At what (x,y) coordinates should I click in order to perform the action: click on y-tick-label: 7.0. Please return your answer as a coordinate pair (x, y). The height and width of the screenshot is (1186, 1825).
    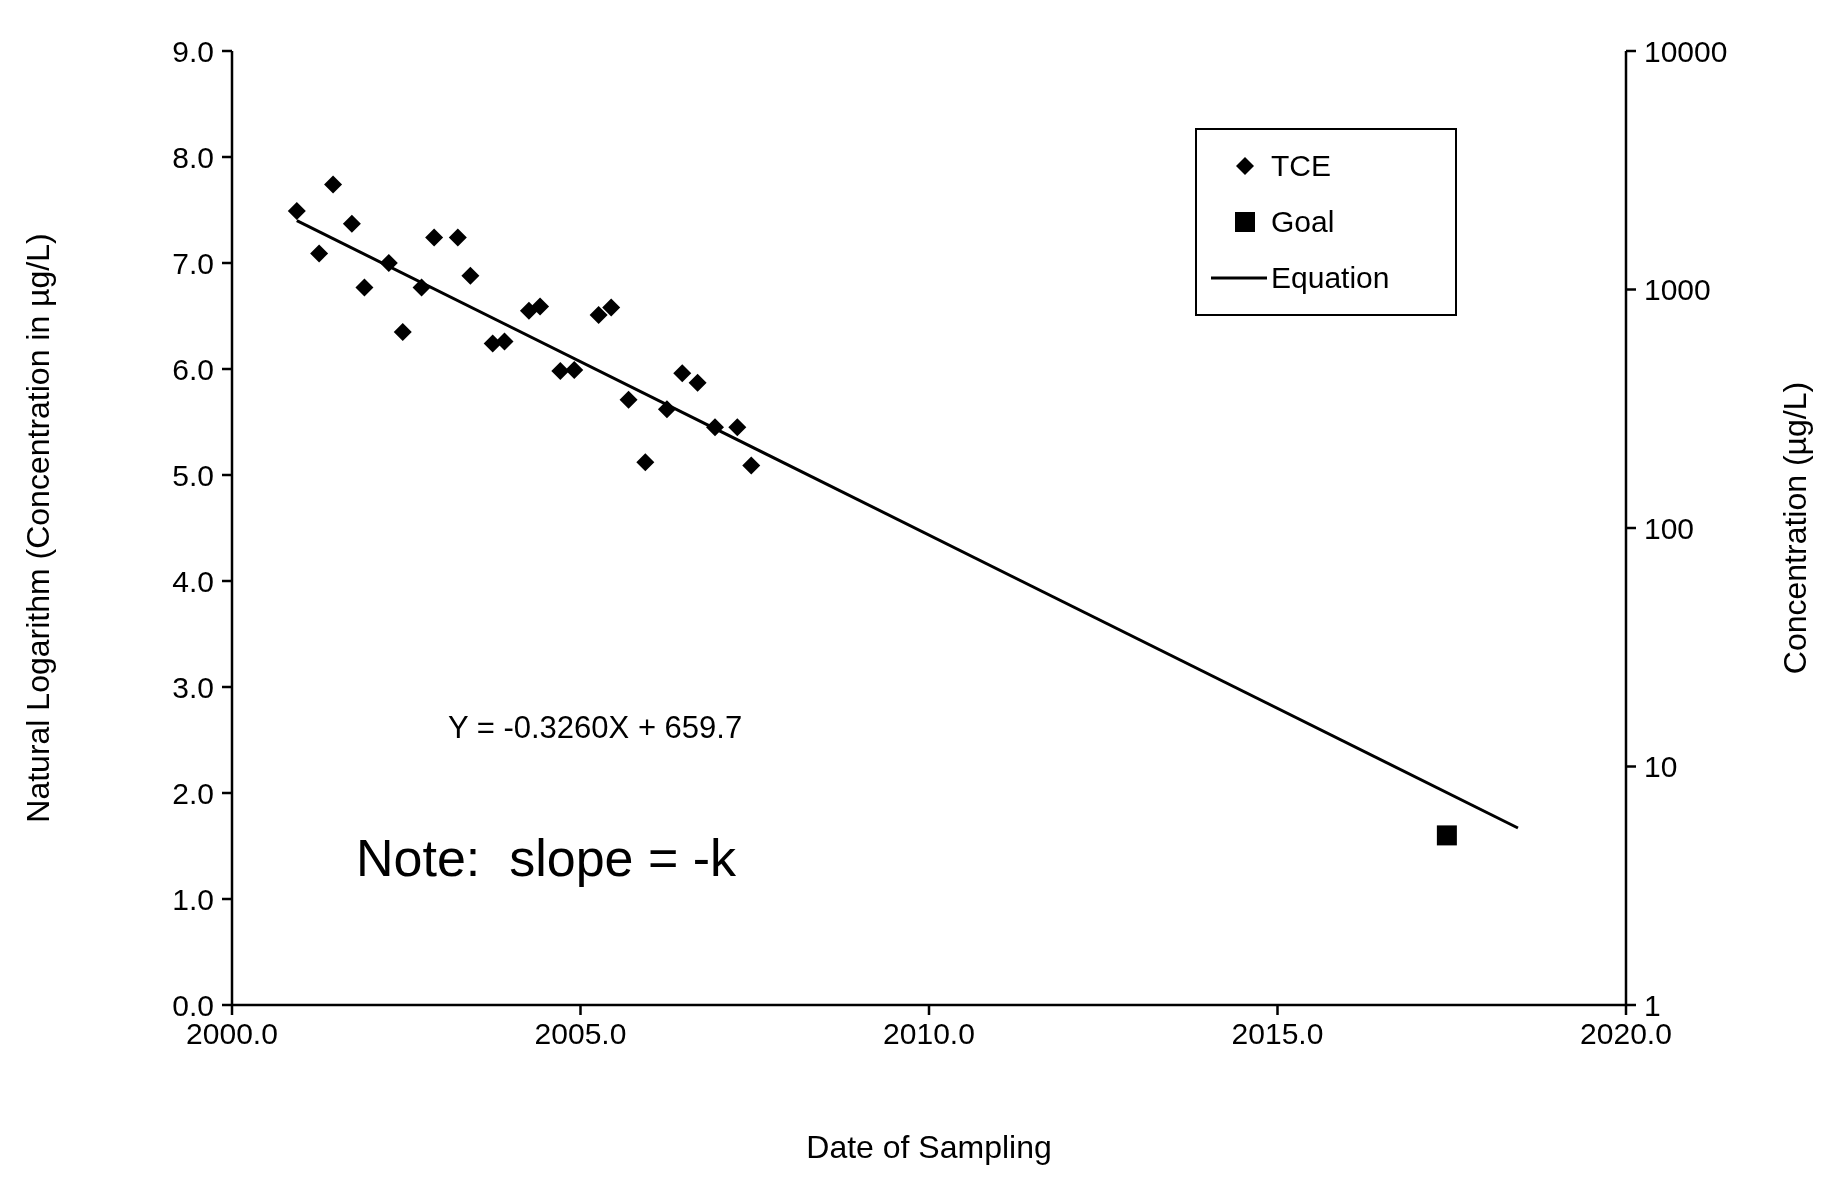
    Looking at the image, I should click on (193, 263).